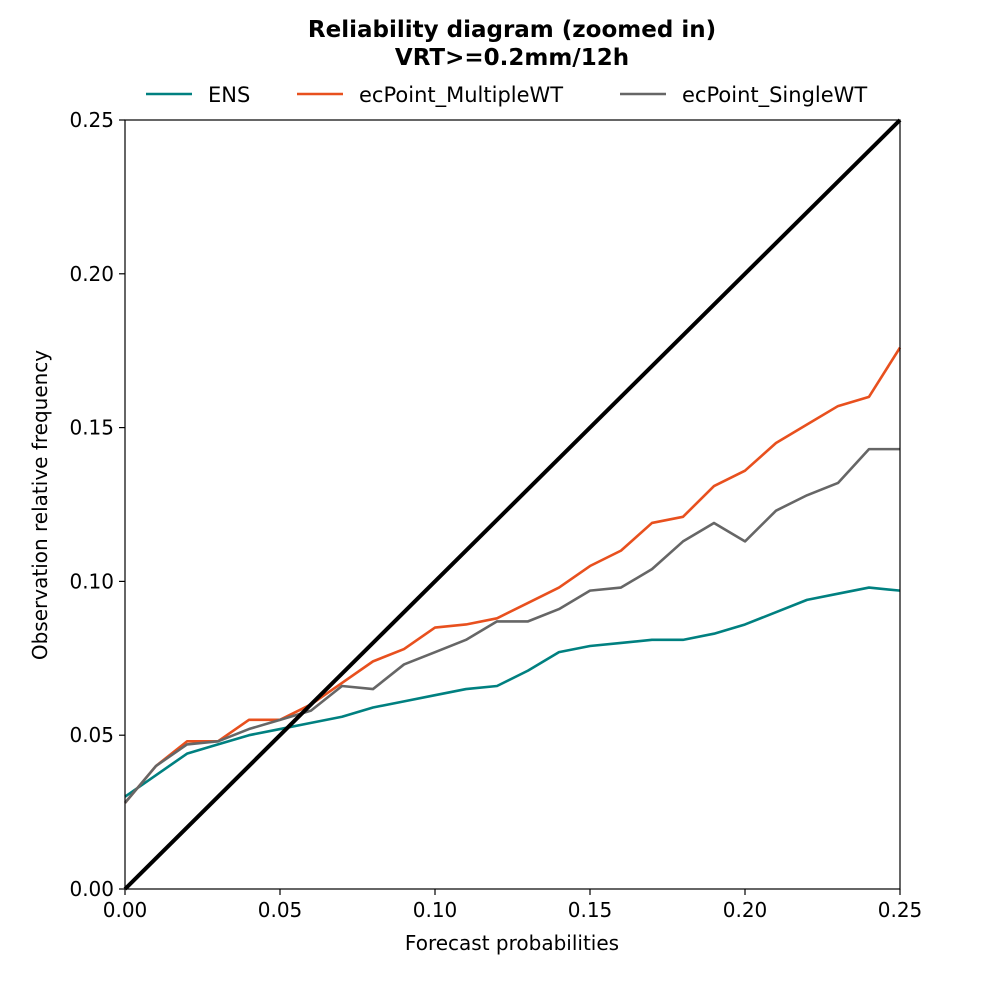 This screenshot has width=1000, height=1000. I want to click on legend: ENS ecPoint_MultipleWT ecPoint_SingleWT, so click(506, 95).